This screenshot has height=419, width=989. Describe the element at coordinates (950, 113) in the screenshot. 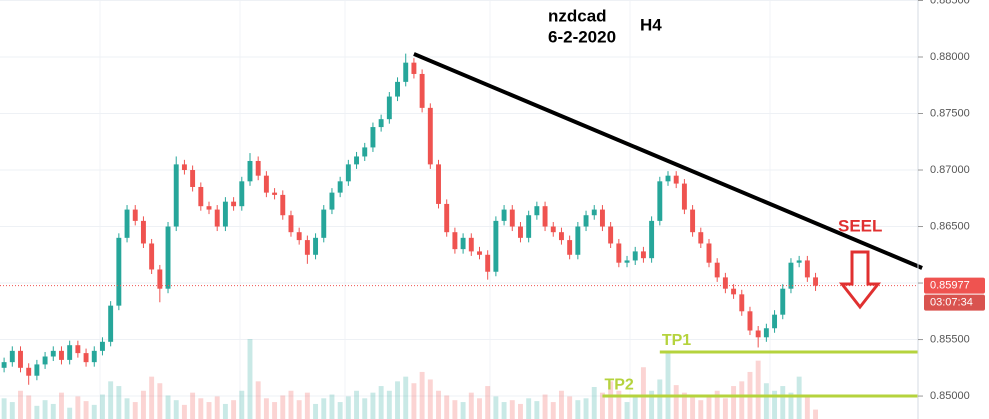

I see `y-tick-label: 0.87500` at that location.